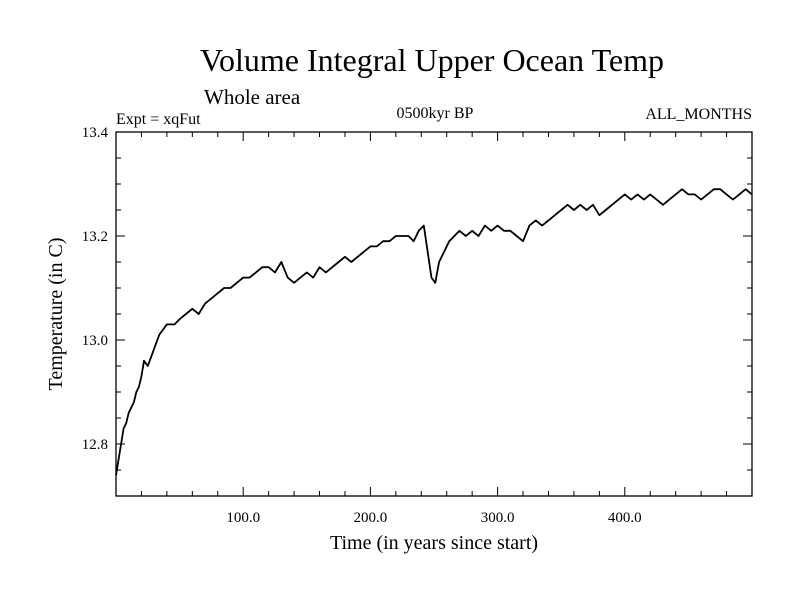  Describe the element at coordinates (625, 518) in the screenshot. I see `x-tick-label: 400.0` at that location.